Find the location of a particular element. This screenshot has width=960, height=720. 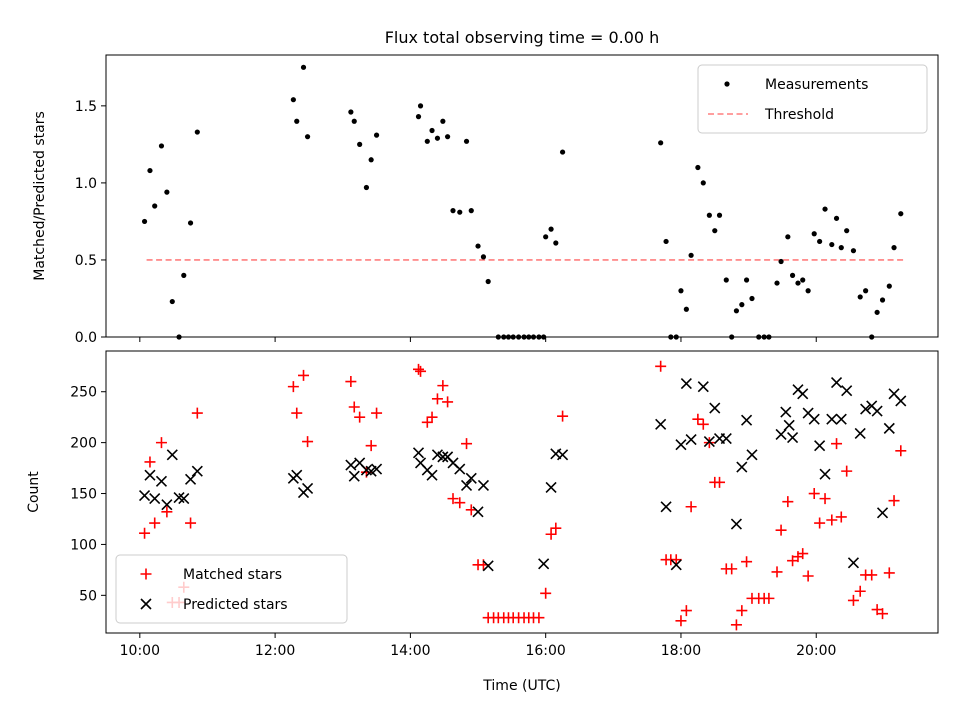

x-tick-label: 20:00 is located at coordinates (816, 651).